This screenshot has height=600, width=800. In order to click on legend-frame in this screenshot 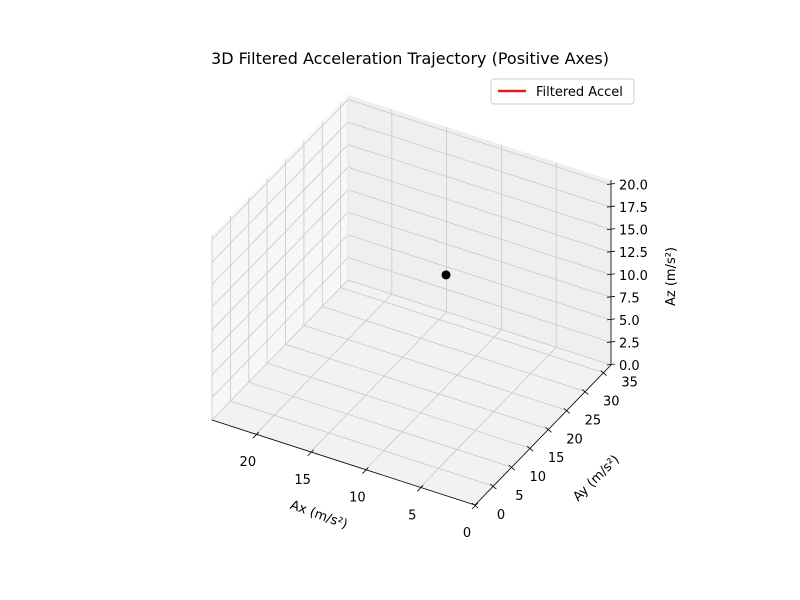, I will do `click(562, 91)`.